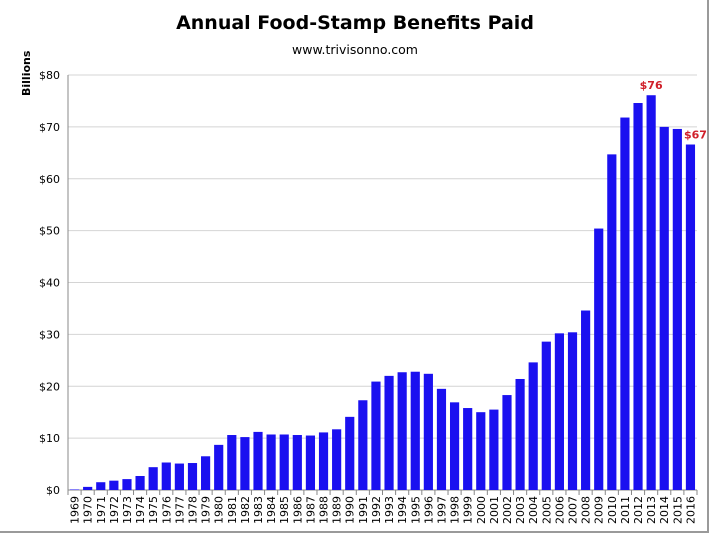 This screenshot has height=534, width=710. Describe the element at coordinates (454, 446) in the screenshot. I see `bar-1998` at that location.